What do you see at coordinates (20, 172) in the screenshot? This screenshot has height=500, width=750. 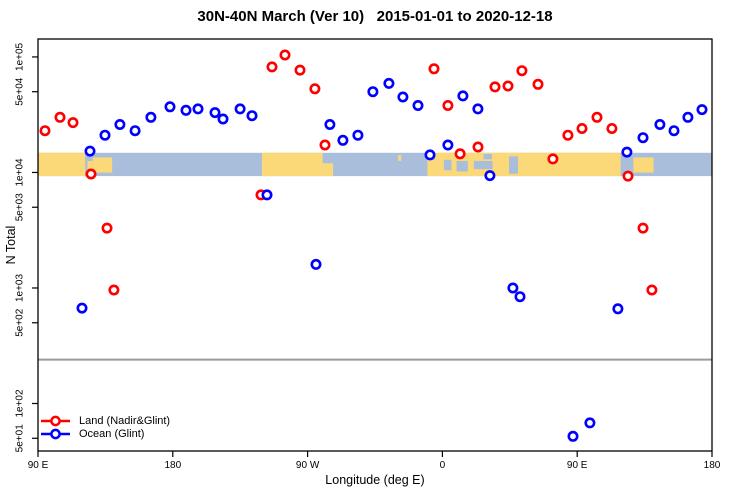 I see `y-tick-label: 1e+04` at bounding box center [20, 172].